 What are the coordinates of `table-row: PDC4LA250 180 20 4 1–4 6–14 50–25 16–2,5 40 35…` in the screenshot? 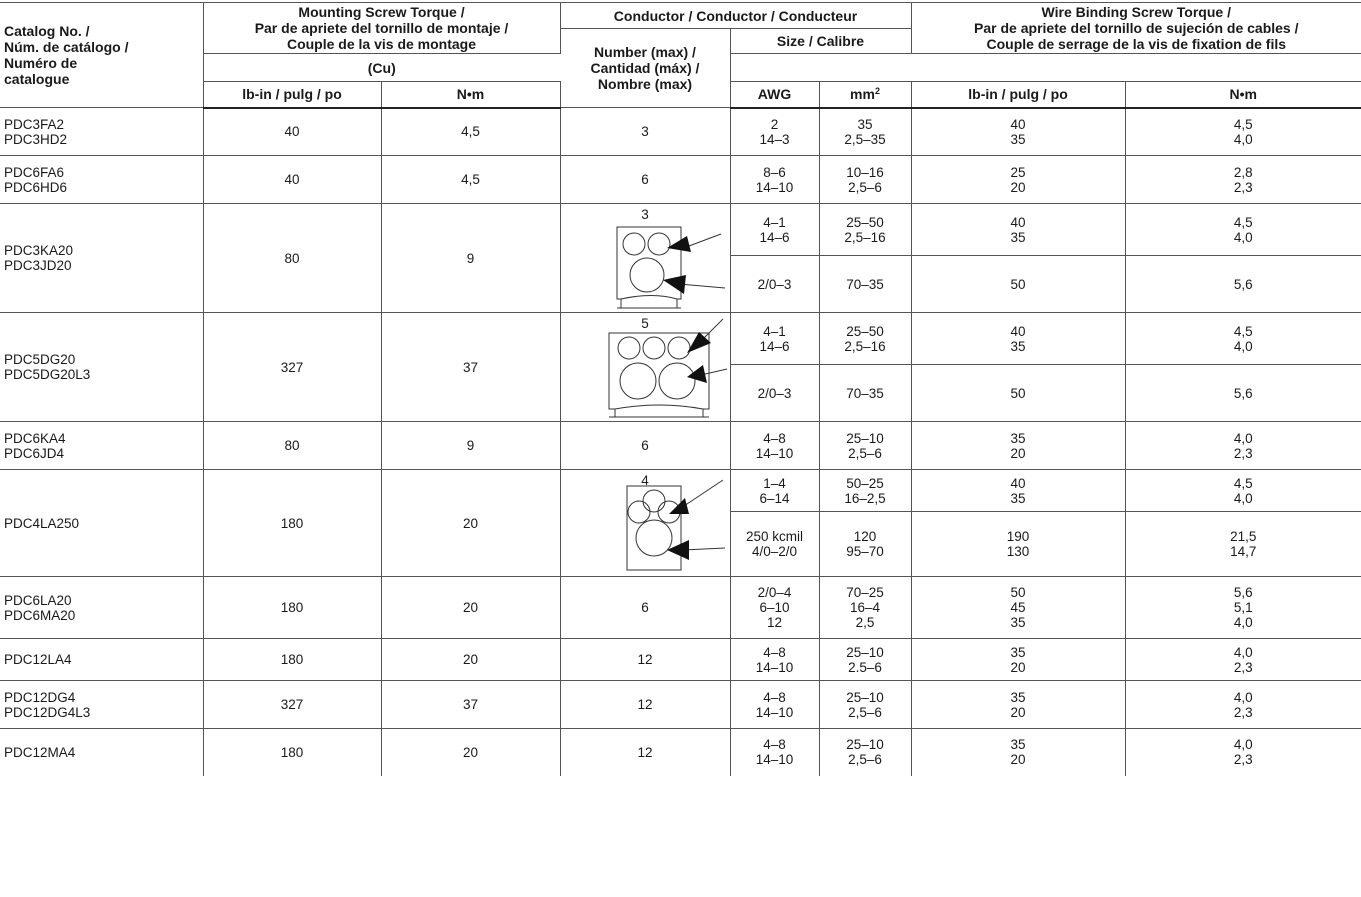 It's located at (680, 523).